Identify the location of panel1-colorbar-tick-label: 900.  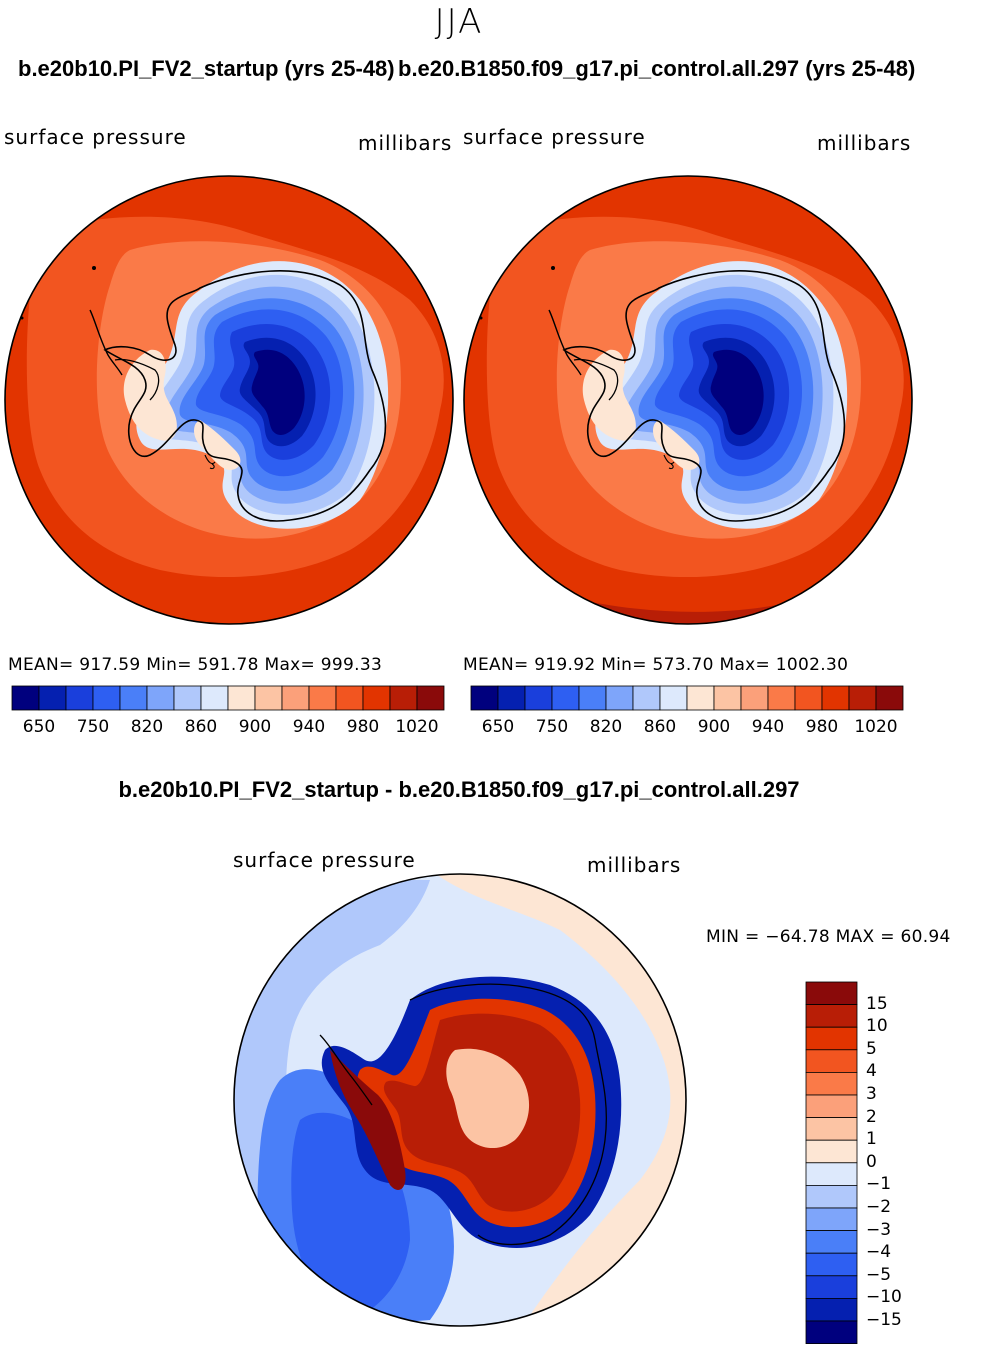
(255, 727).